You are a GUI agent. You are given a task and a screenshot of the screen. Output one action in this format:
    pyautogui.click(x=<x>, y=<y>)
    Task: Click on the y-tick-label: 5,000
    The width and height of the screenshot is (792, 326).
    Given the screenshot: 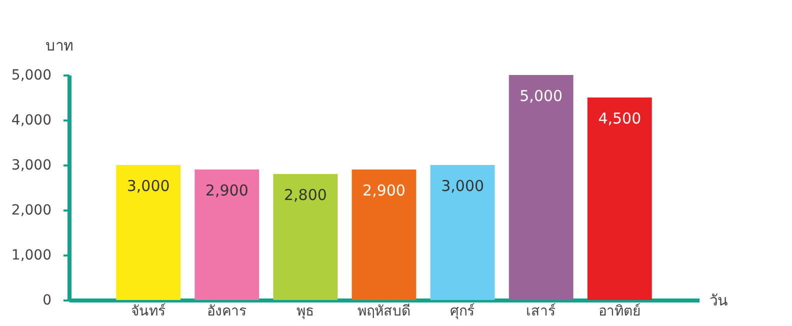 What is the action you would take?
    pyautogui.click(x=31, y=76)
    